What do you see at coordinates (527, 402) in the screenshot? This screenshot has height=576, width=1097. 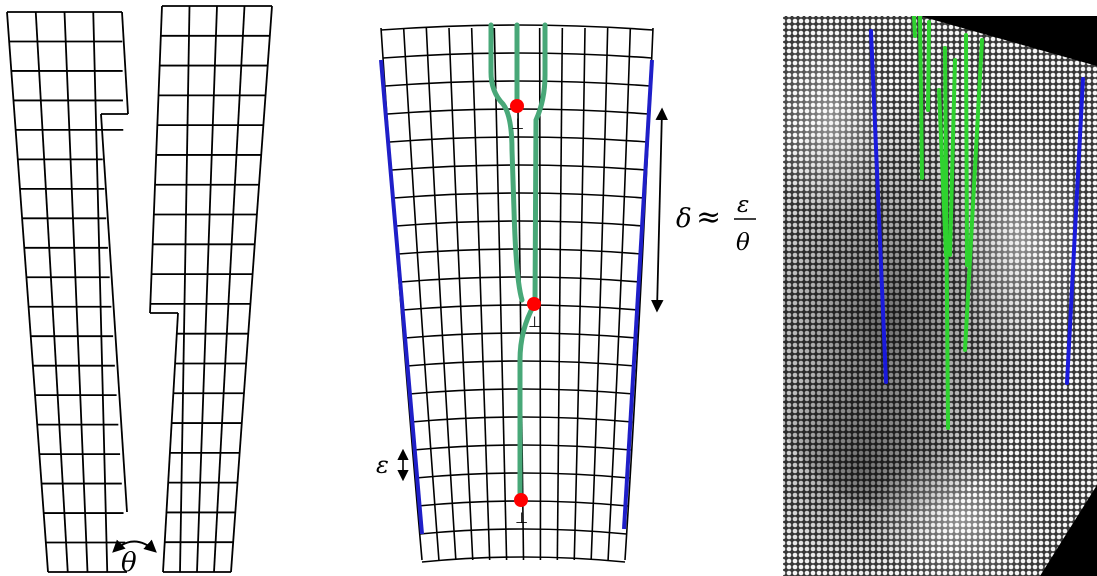 I see `dislocation-line-bottom` at bounding box center [527, 402].